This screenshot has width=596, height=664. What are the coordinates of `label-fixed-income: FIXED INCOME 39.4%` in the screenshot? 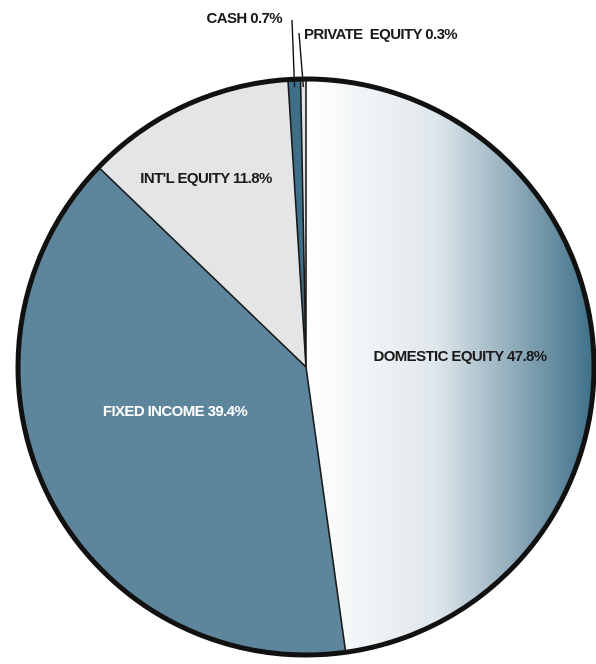 It's located at (175, 411).